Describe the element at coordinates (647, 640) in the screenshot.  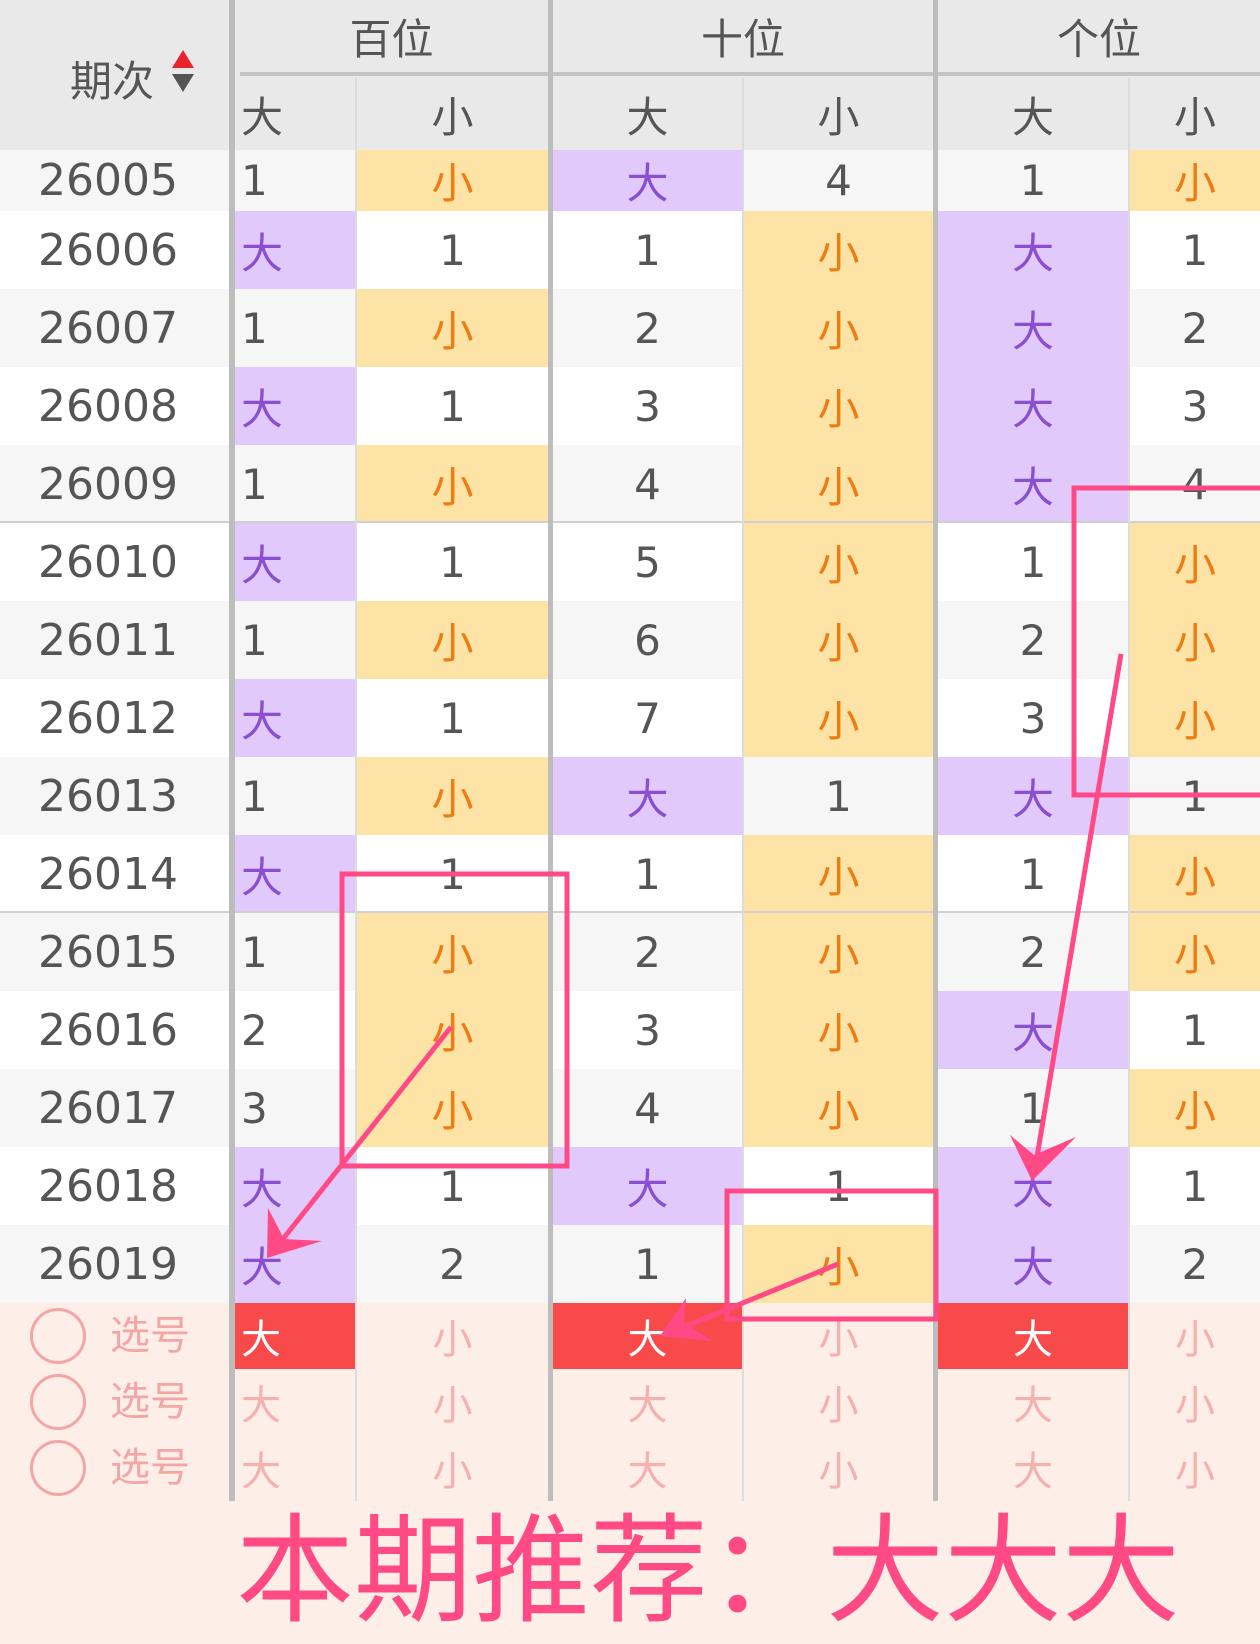
I see `miss-count-cell: 6` at that location.